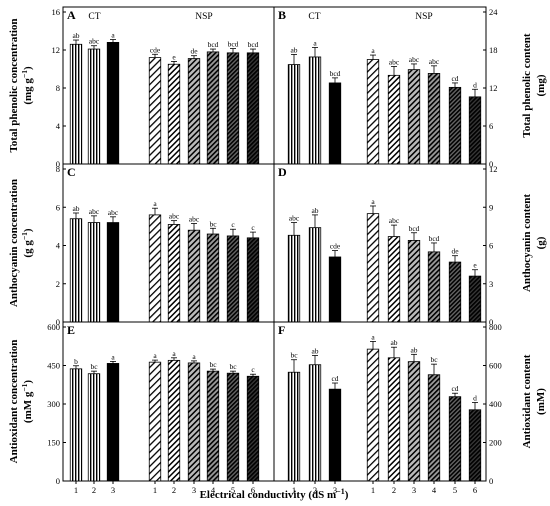 The image size is (550, 506). Describe the element at coordinates (493, 169) in the screenshot. I see `y-tick-label: 12` at that location.